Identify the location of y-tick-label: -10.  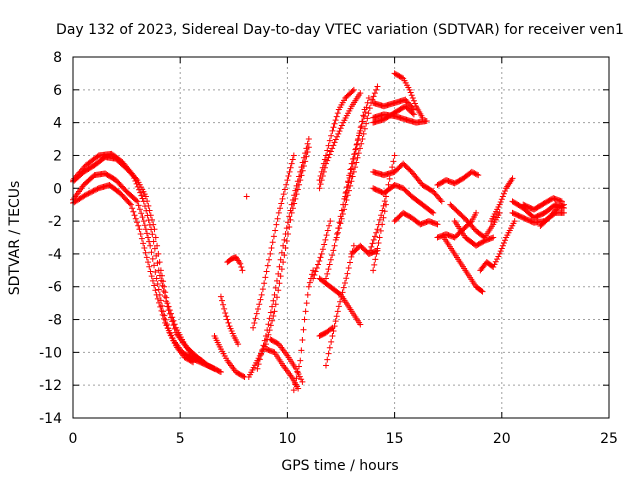
(50, 353).